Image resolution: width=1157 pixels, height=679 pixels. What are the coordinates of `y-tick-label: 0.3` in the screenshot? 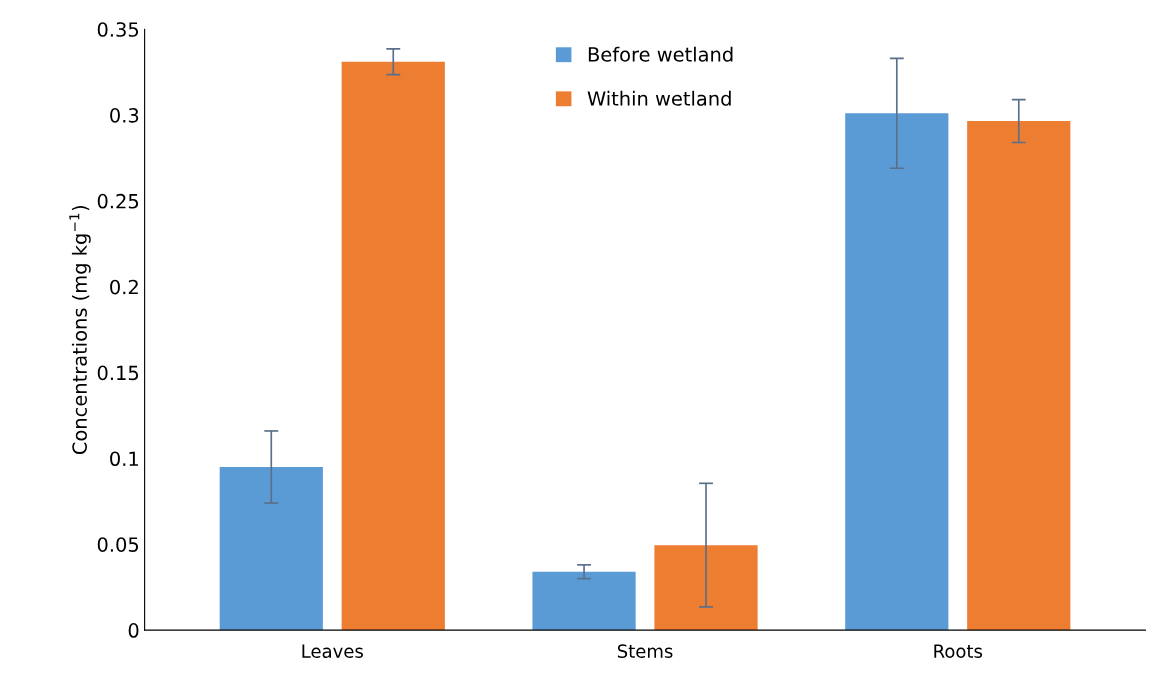 It's located at (124, 115).